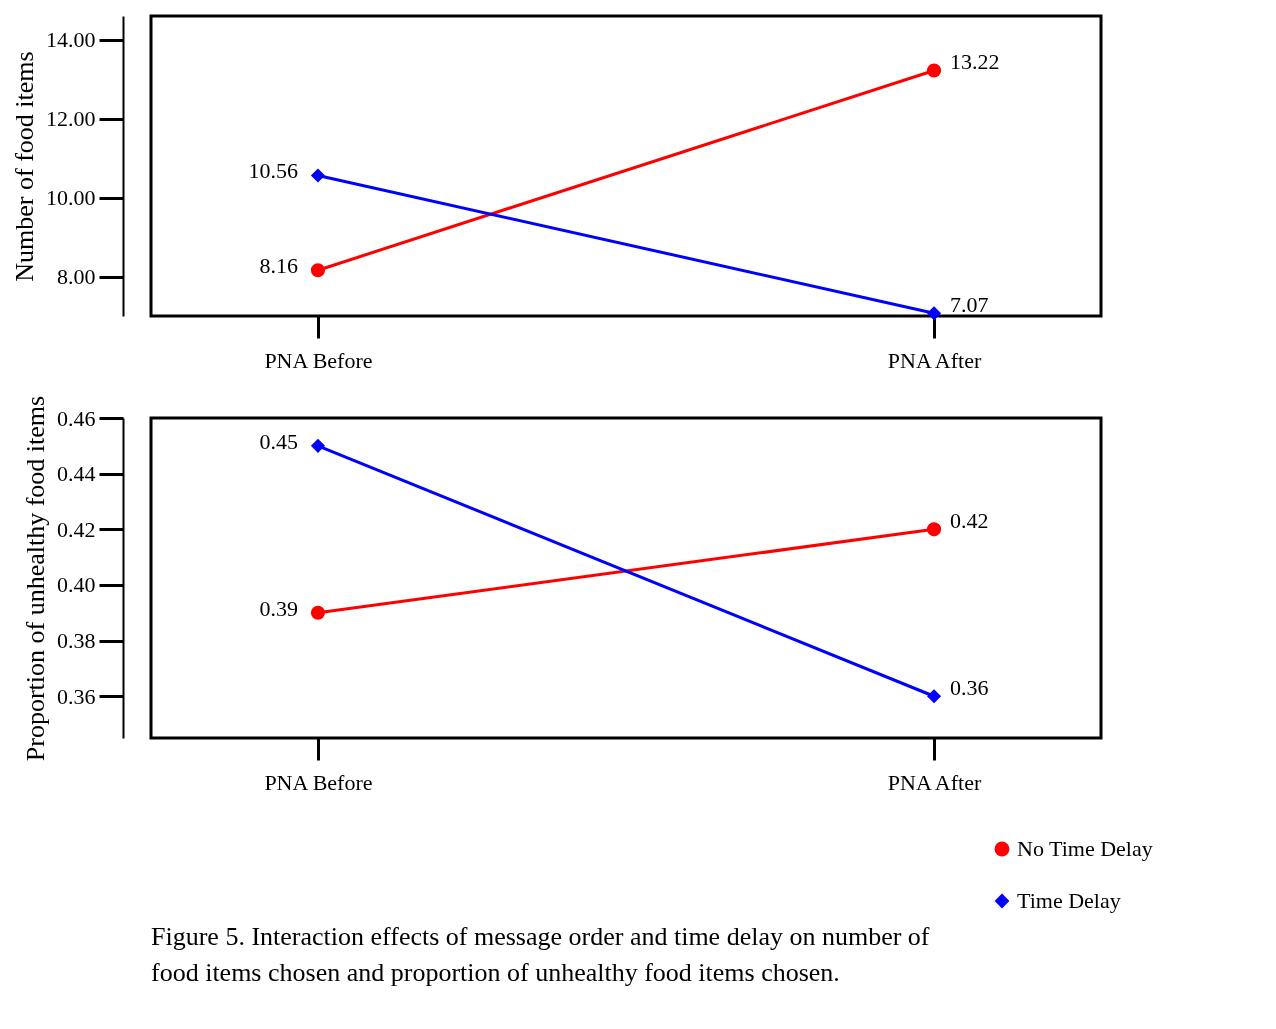 The height and width of the screenshot is (1029, 1276). Describe the element at coordinates (969, 305) in the screenshot. I see `data-label: 7.07` at that location.